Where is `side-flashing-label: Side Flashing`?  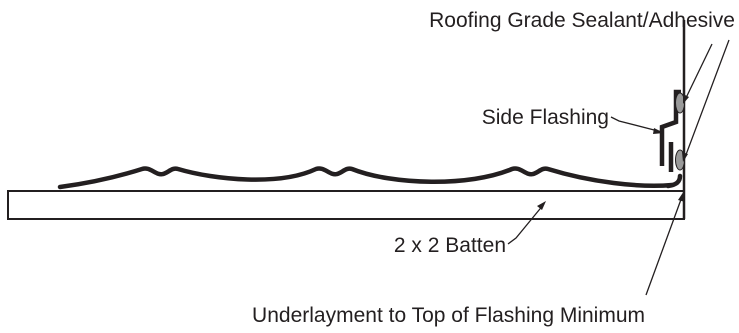
side-flashing-label: Side Flashing is located at coordinates (545, 117).